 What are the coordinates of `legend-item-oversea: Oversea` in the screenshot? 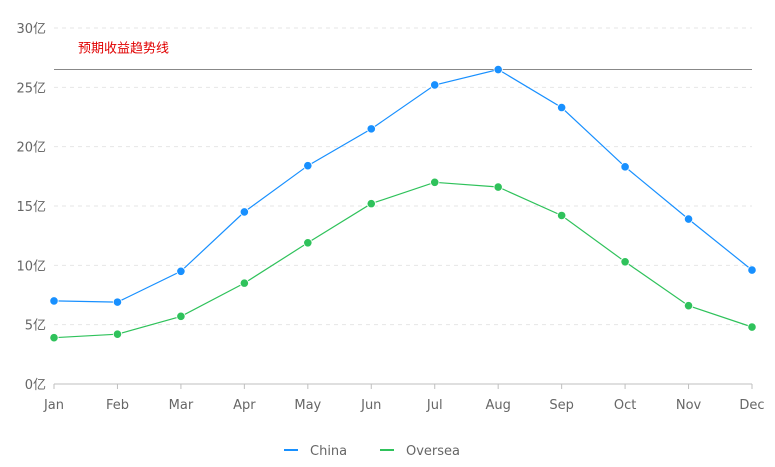 It's located at (420, 451).